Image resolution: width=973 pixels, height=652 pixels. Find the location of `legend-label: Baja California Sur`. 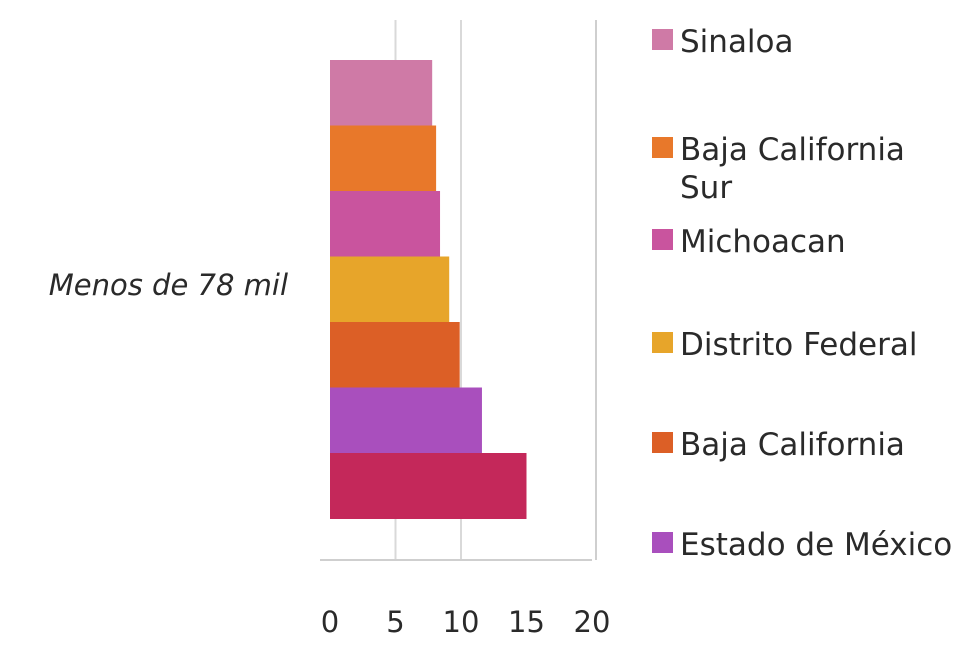

legend-label: Baja California Sur is located at coordinates (792, 169).